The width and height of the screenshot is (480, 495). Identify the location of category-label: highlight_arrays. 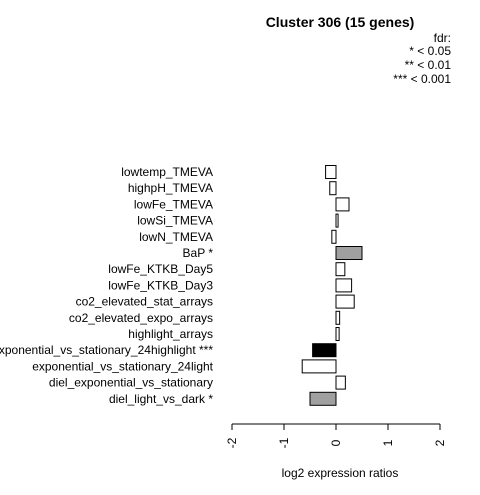
(170, 334).